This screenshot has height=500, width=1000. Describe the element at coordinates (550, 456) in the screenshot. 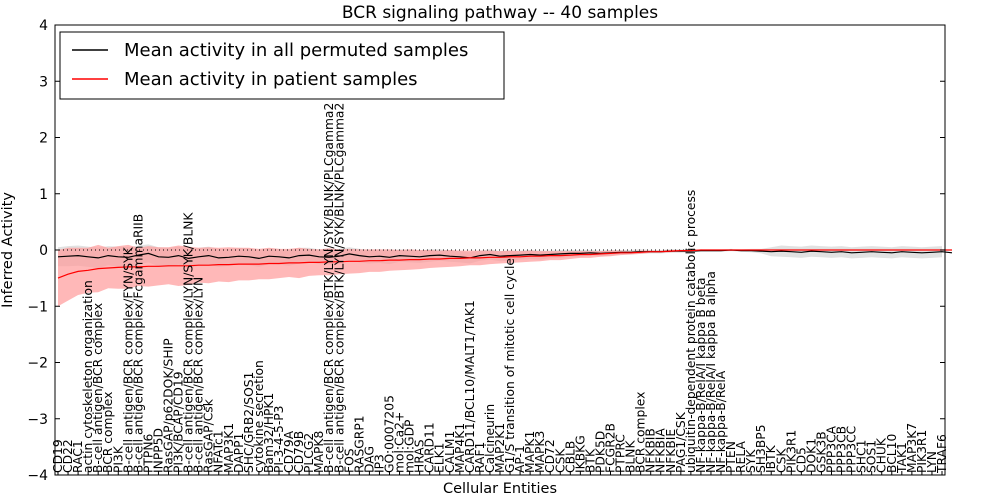

I see `entity-label: CD72` at that location.